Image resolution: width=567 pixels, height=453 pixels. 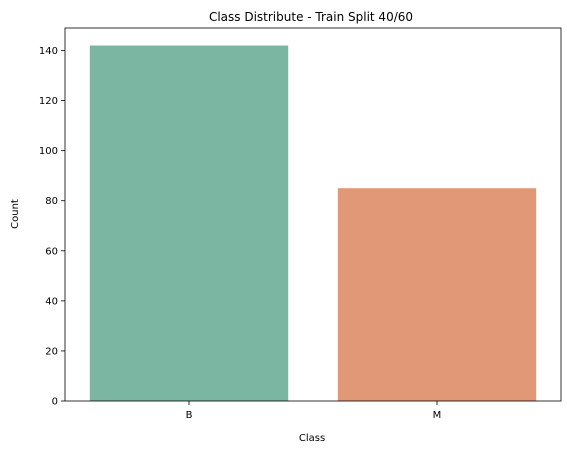 What do you see at coordinates (48, 51) in the screenshot?
I see `y-tick-label: 140` at bounding box center [48, 51].